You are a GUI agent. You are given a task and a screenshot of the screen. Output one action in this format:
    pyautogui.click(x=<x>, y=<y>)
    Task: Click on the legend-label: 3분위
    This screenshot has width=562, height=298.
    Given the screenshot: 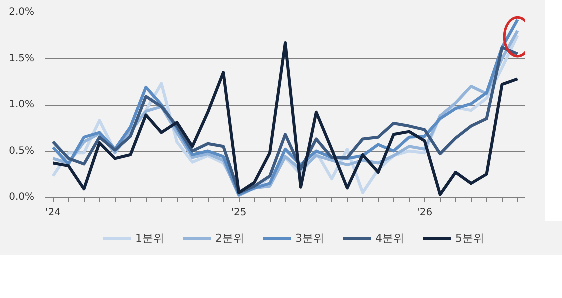 What is the action you would take?
    pyautogui.click(x=310, y=238)
    